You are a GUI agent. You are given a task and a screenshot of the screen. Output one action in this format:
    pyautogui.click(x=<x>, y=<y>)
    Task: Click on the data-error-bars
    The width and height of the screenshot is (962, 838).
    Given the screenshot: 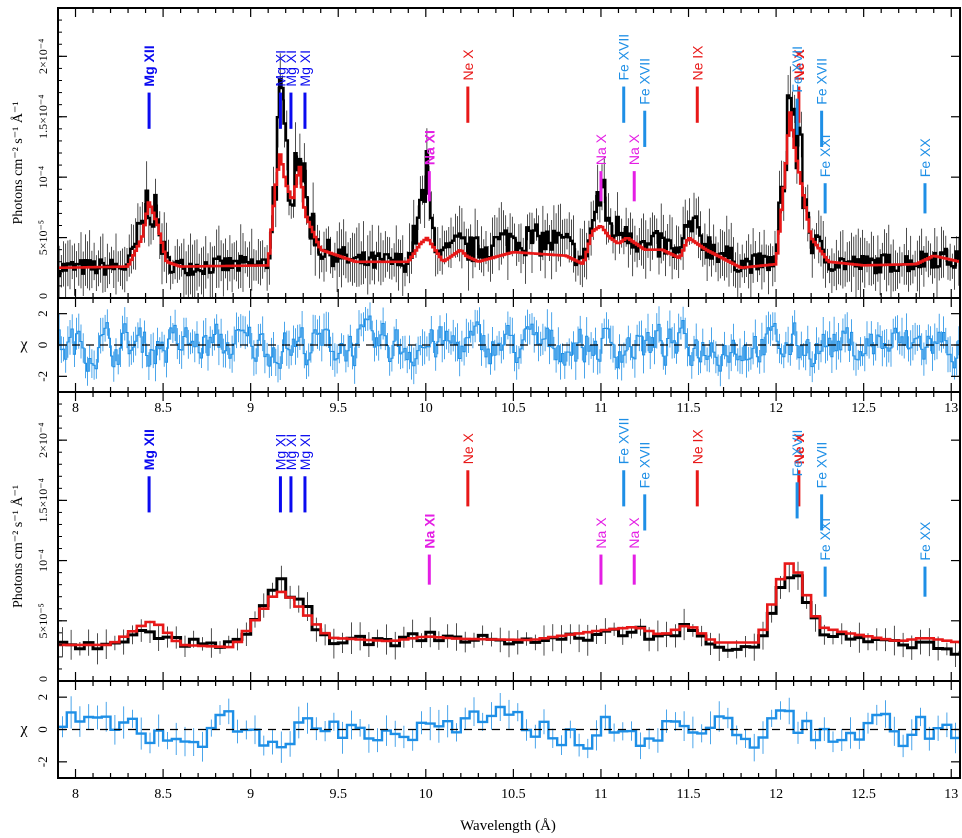 What is the action you would take?
    pyautogui.click(x=509, y=614)
    